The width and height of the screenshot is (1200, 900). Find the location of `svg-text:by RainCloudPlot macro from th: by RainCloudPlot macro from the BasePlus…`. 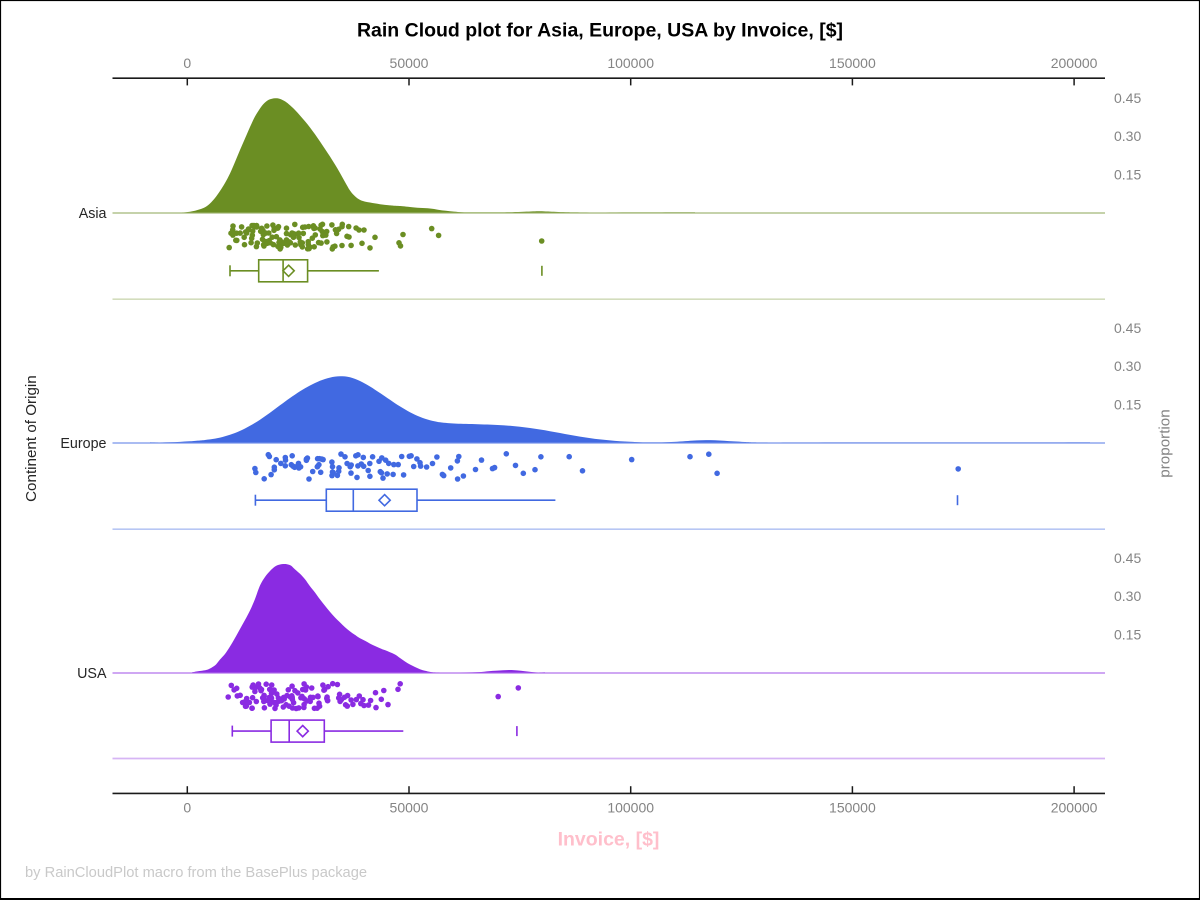

svg-text:by RainCloudPlot macro from th: by RainCloudPlot macro from the BasePlus… is located at coordinates (196, 873).